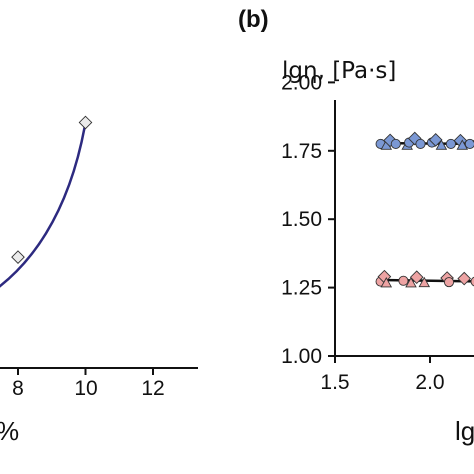 The height and width of the screenshot is (474, 474). Describe the element at coordinates (301, 151) in the screenshot. I see `panel-b-y-tick-label: 1.75` at that location.